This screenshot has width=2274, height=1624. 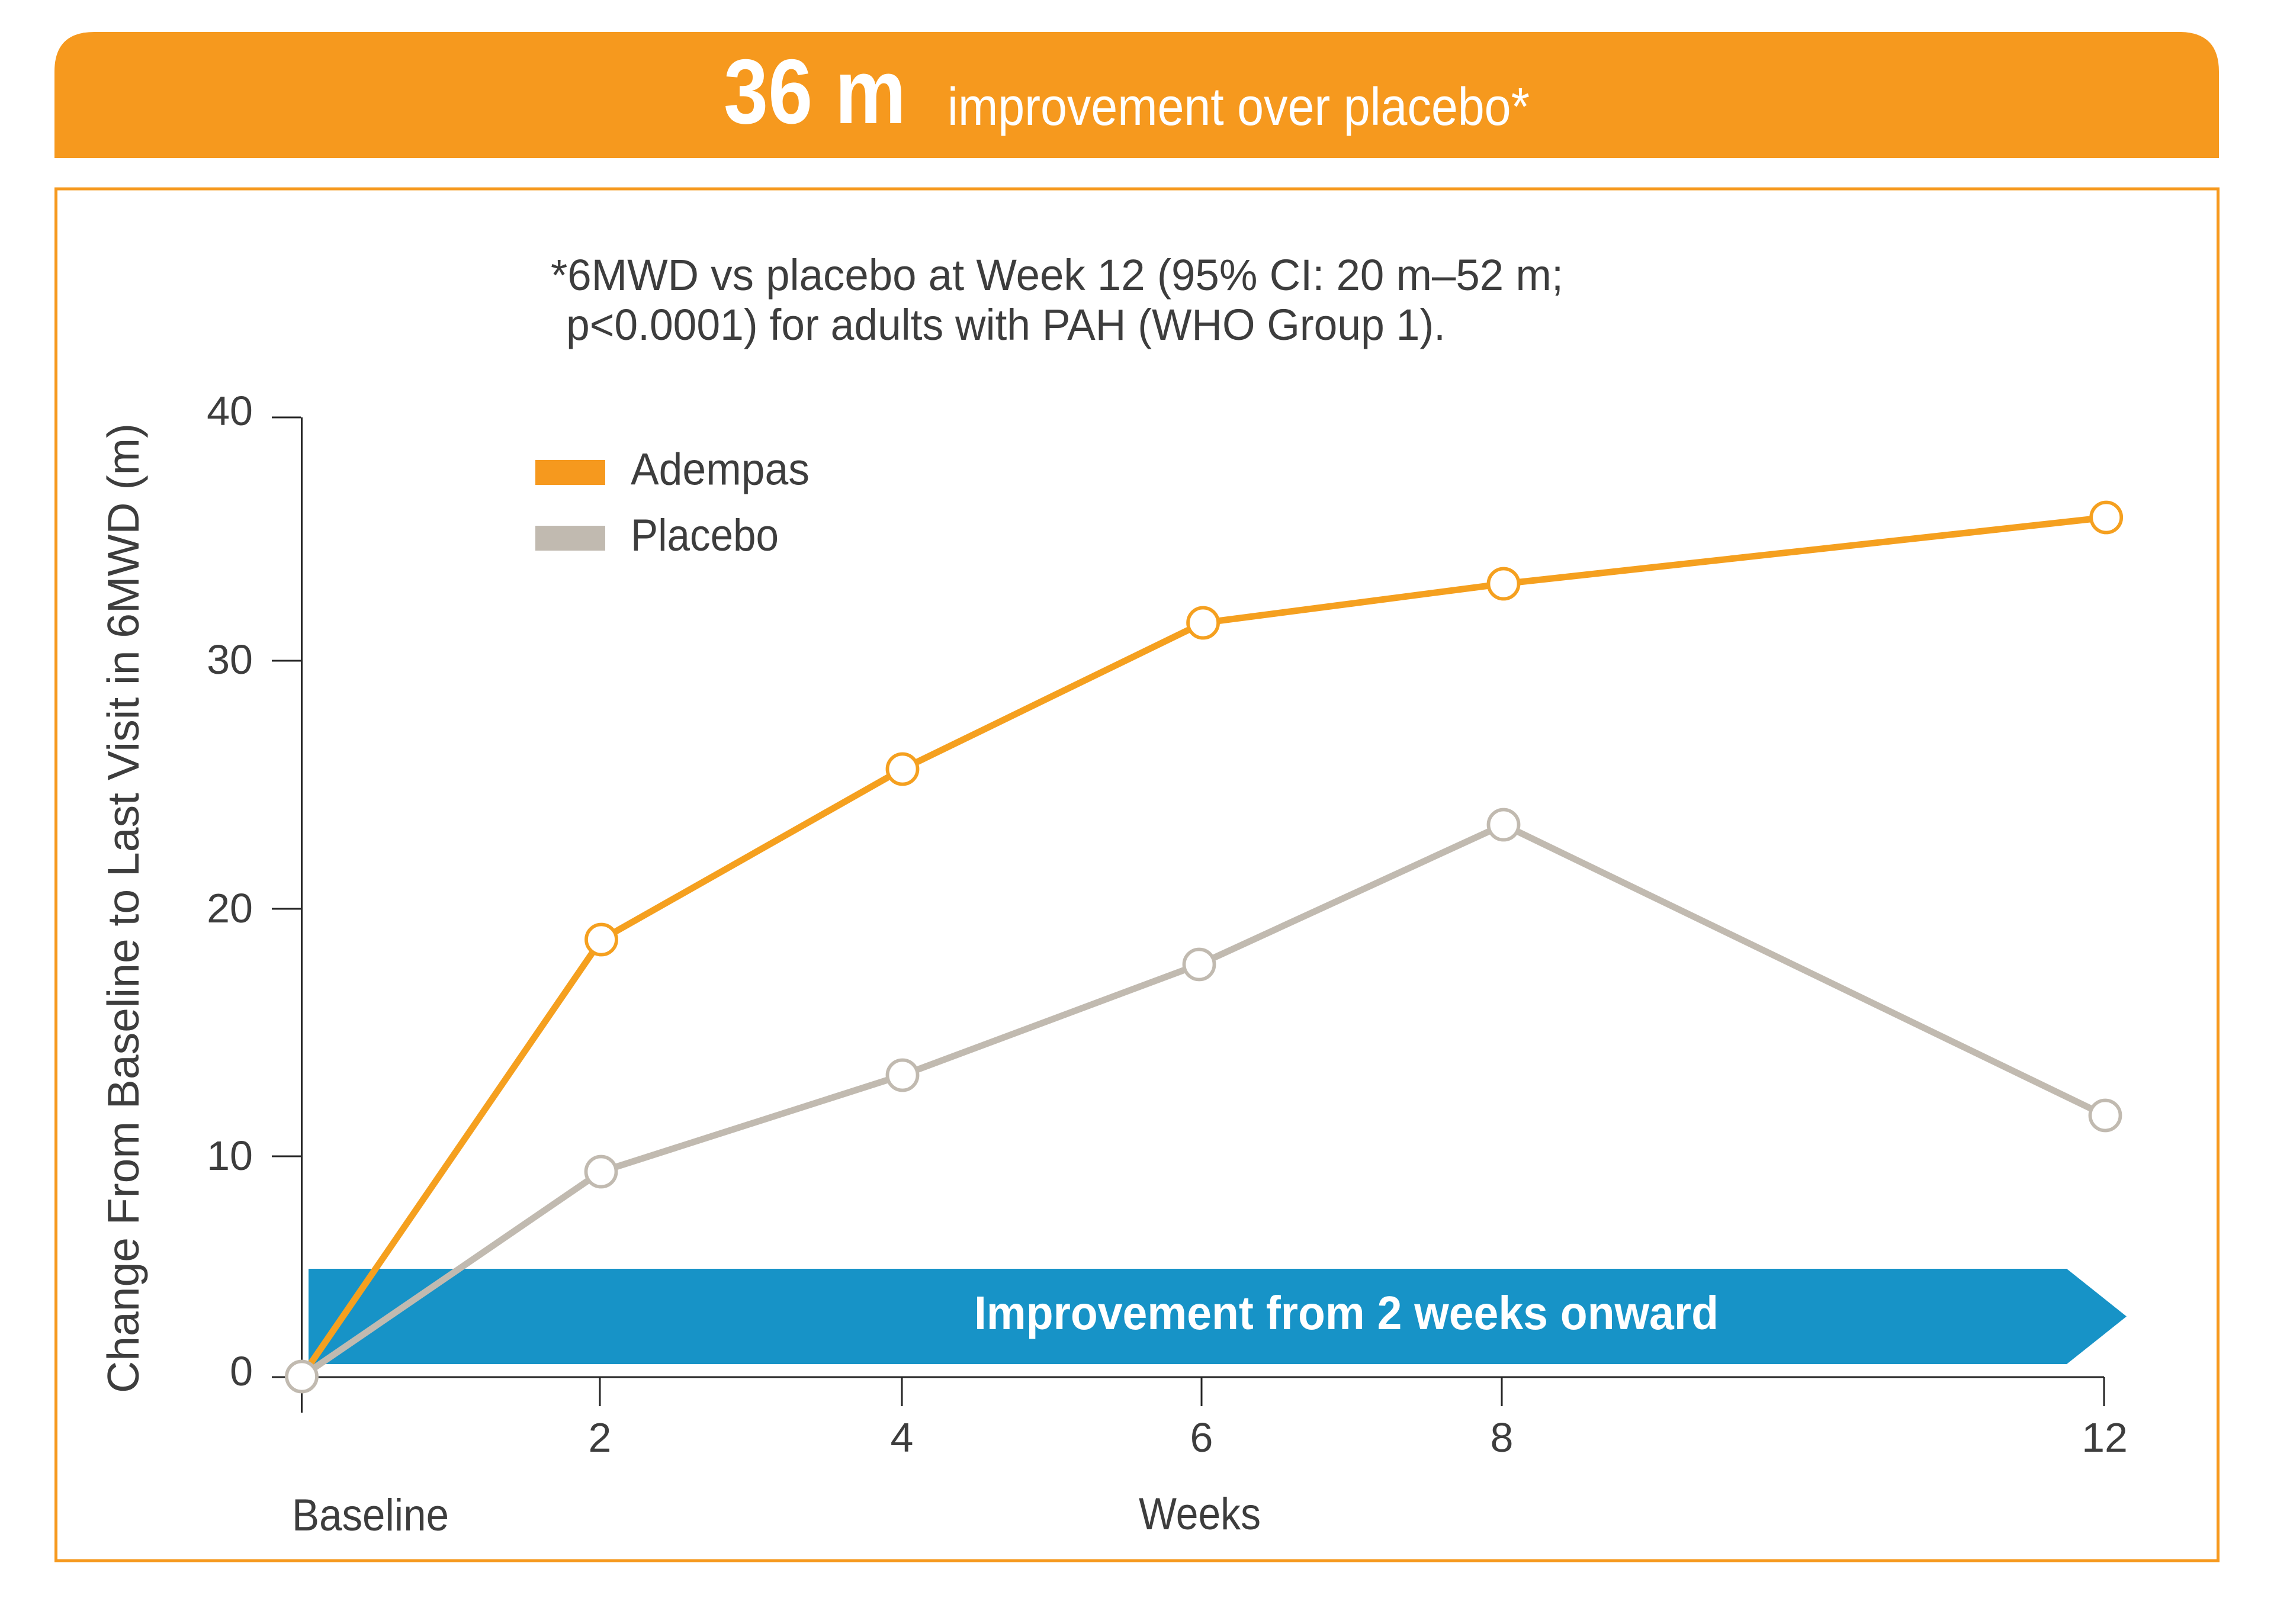 What do you see at coordinates (230, 908) in the screenshot?
I see `svg-text: 20` at bounding box center [230, 908].